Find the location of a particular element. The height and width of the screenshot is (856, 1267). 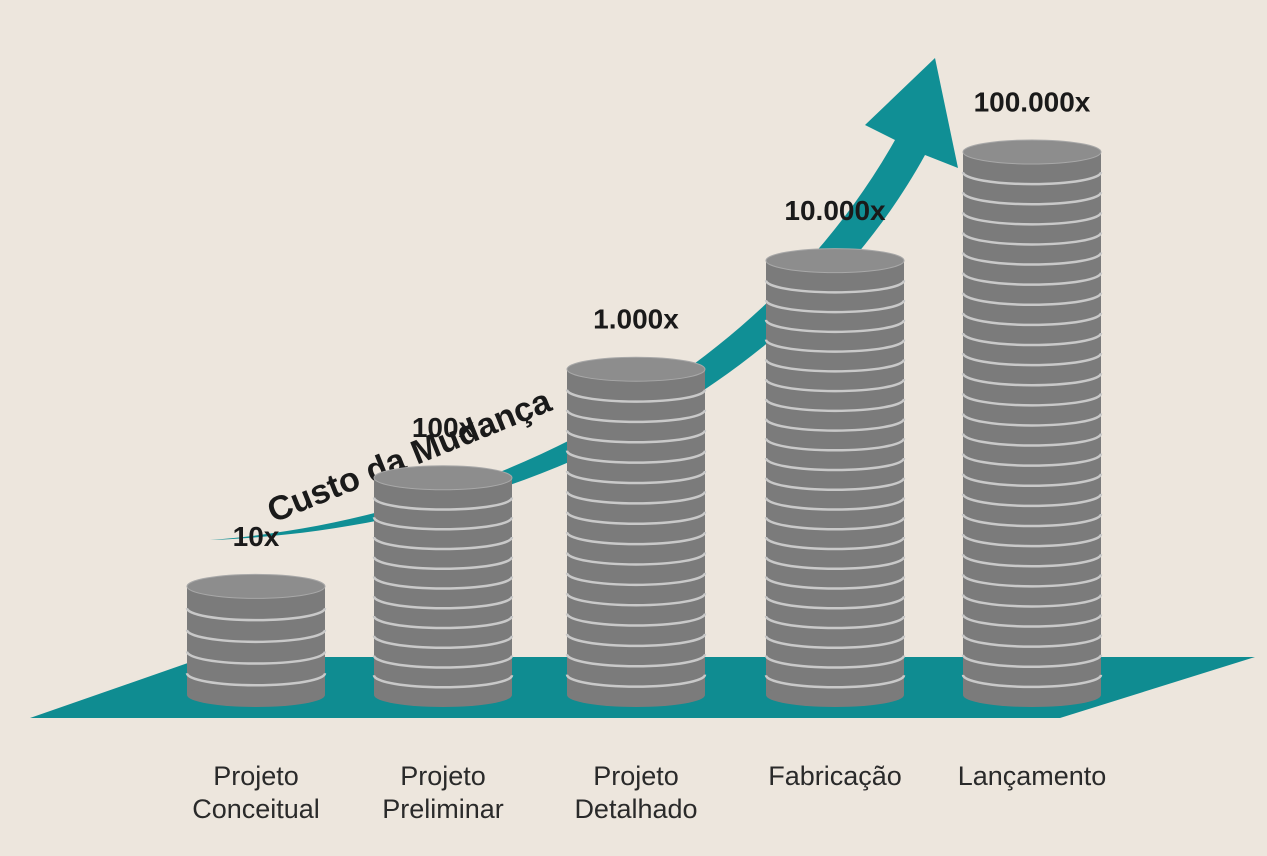

category-label: Projeto Preliminar is located at coordinates (443, 792).